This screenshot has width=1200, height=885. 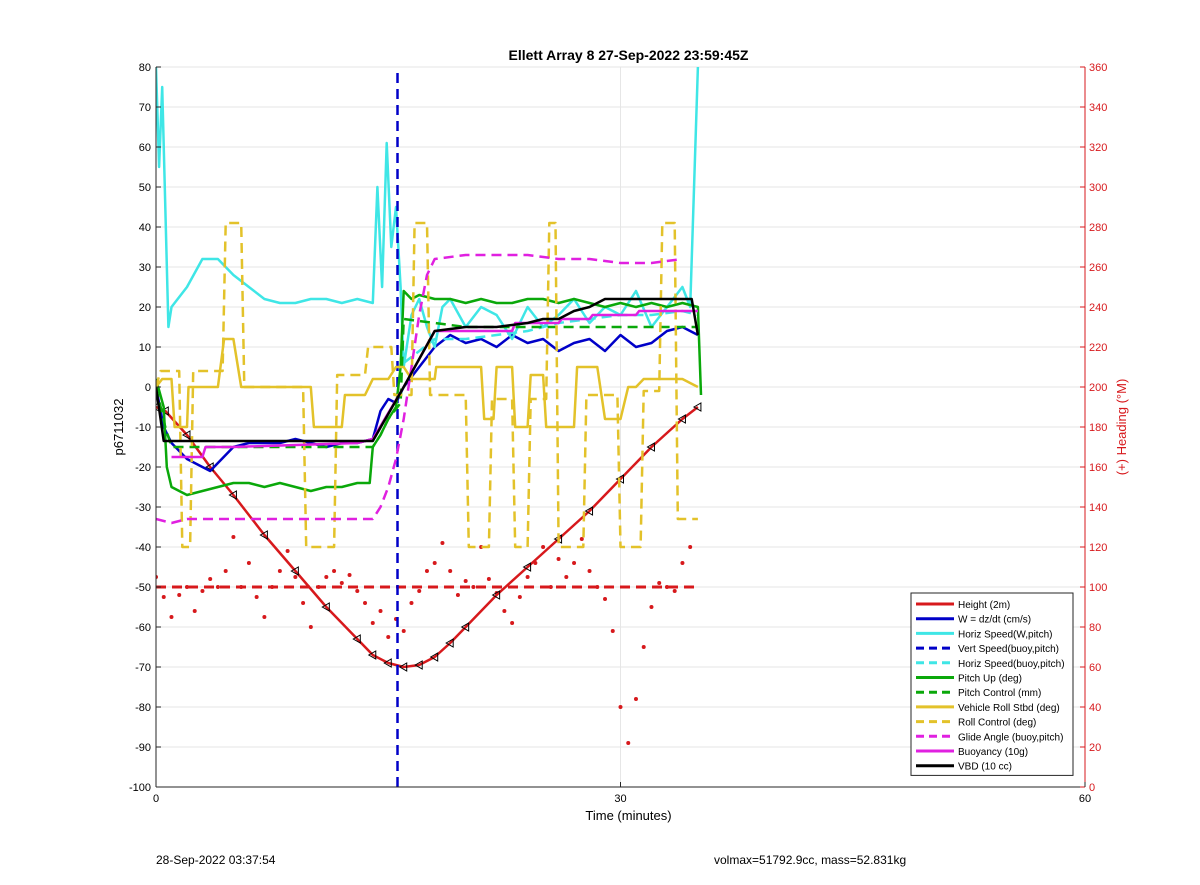 I want to click on y2-axis-label: (+) Heading (°M), so click(x=1121, y=427).